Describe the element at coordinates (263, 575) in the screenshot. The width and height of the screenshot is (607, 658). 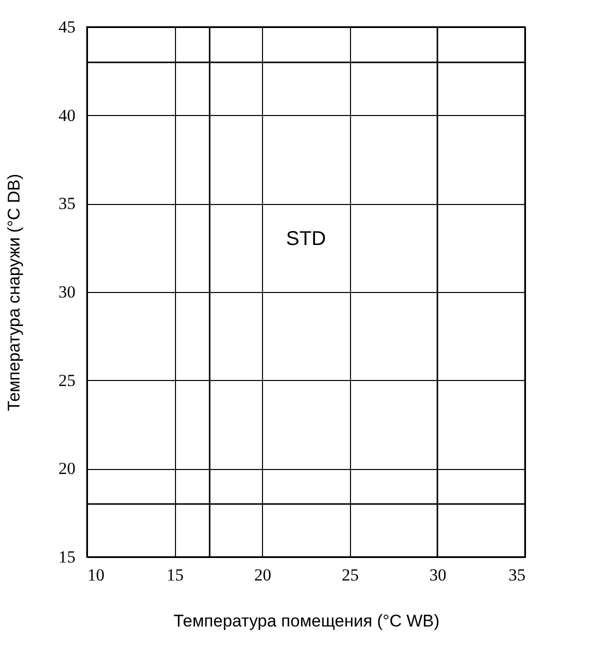
I see `x-tick-label: 20` at that location.